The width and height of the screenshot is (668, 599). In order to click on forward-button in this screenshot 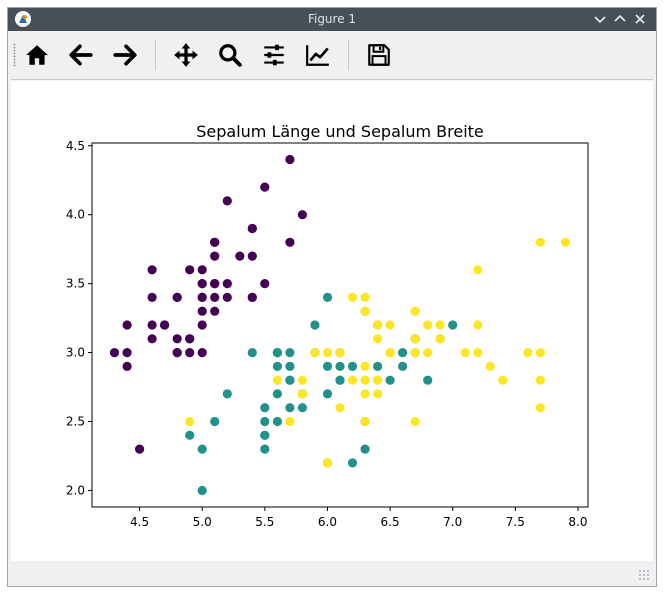, I will do `click(125, 55)`.